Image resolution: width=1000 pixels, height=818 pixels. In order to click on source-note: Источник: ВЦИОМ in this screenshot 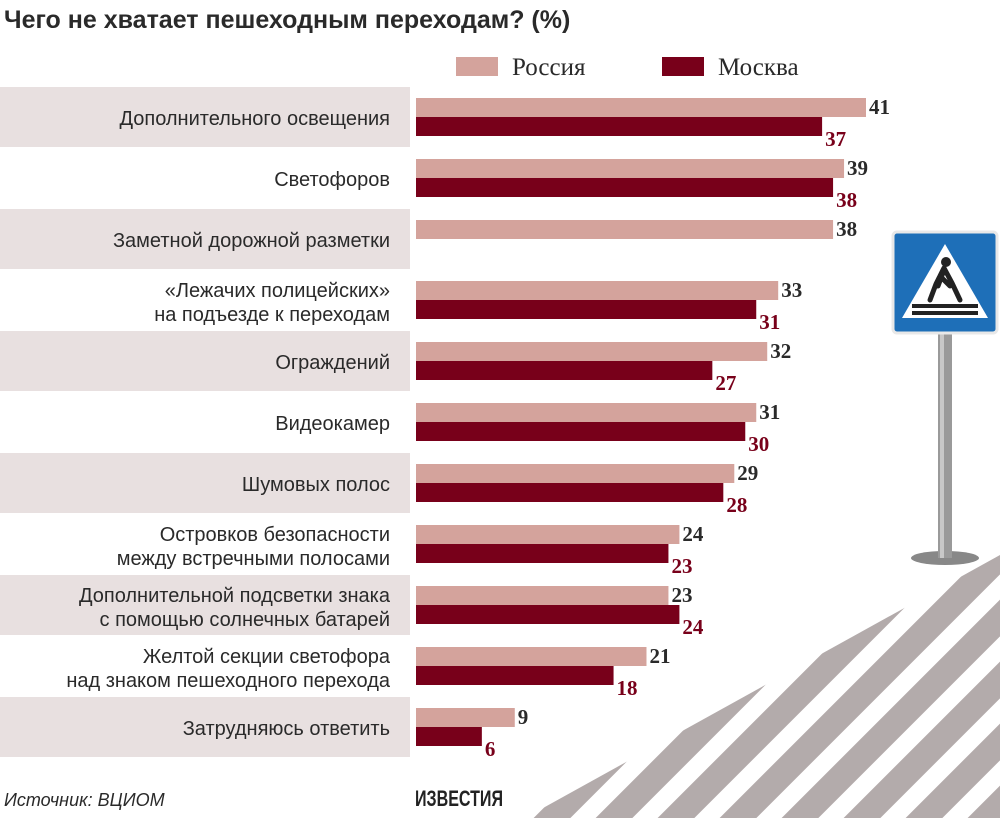, I will do `click(84, 800)`.